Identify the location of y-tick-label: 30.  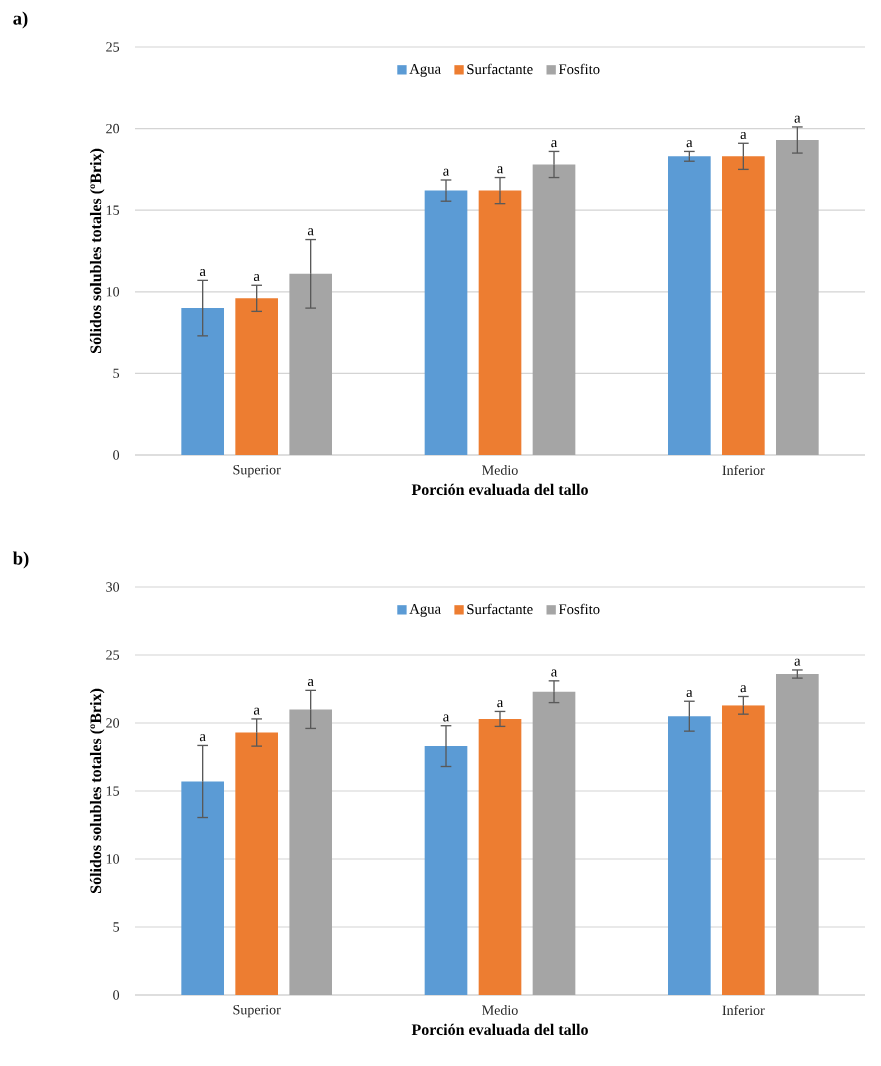
(113, 587).